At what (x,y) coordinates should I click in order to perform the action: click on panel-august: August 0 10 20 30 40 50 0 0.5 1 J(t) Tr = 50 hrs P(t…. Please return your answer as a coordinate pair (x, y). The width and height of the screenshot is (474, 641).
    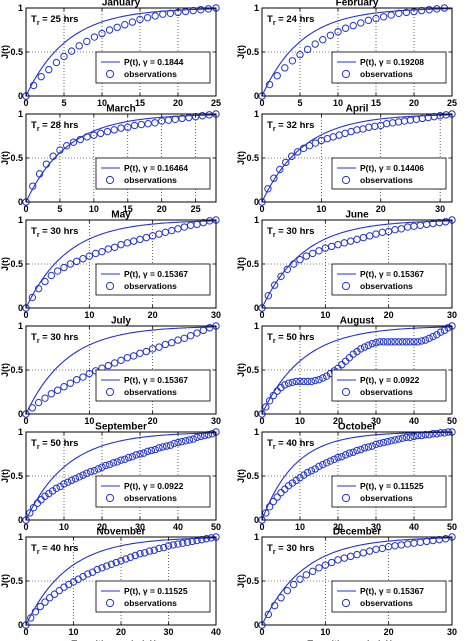
    Looking at the image, I should click on (346, 371).